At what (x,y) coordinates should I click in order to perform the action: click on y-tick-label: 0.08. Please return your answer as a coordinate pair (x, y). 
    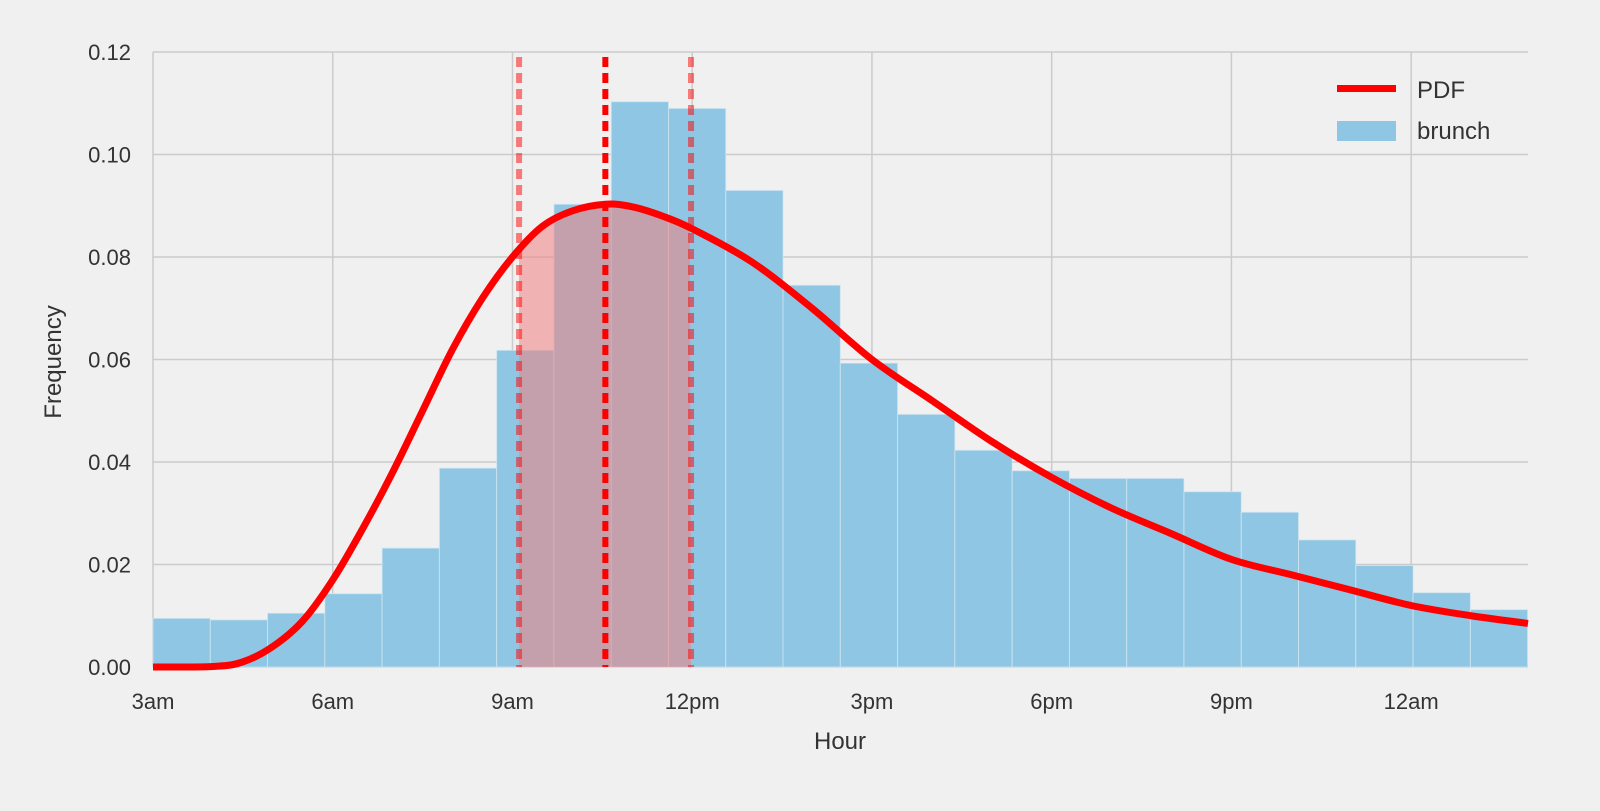
    Looking at the image, I should click on (109, 257).